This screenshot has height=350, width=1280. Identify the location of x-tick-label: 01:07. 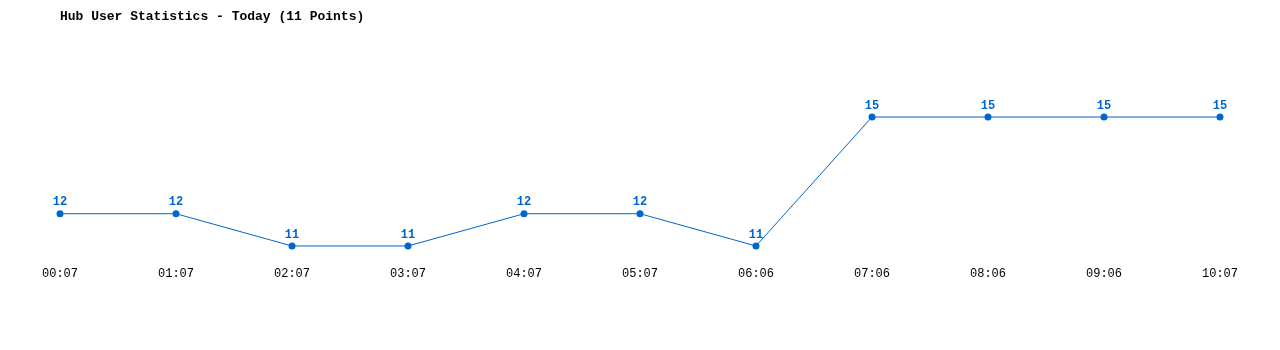
(176, 274).